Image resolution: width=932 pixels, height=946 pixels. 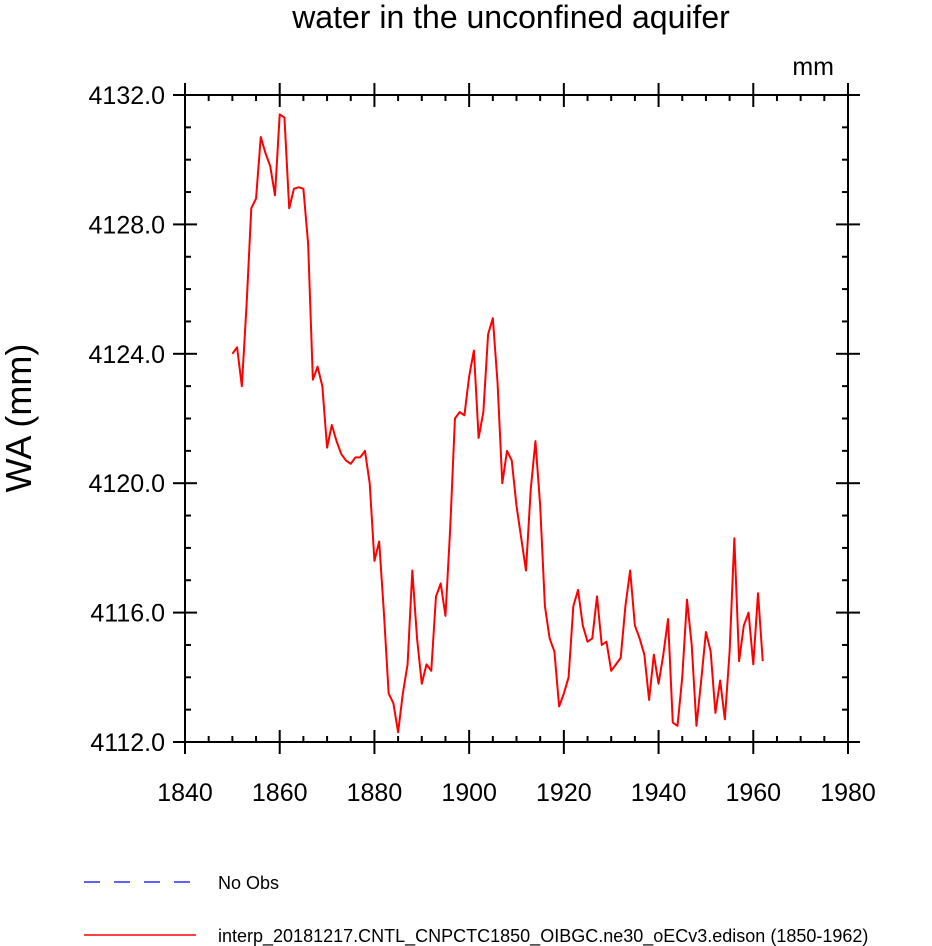 I want to click on y-tick-label: 4120.0, so click(x=127, y=484).